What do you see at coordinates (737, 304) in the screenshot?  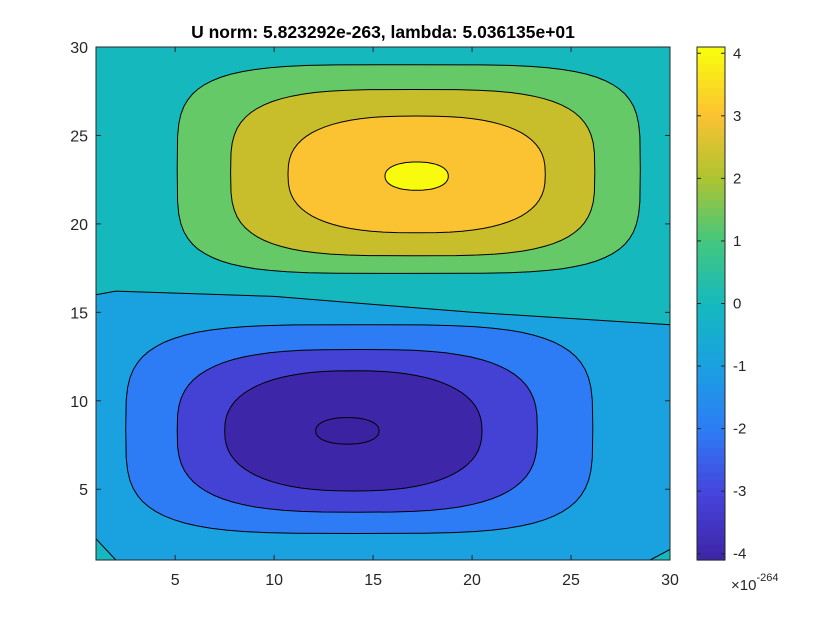 I see `colorbar-tick-label: 0` at bounding box center [737, 304].